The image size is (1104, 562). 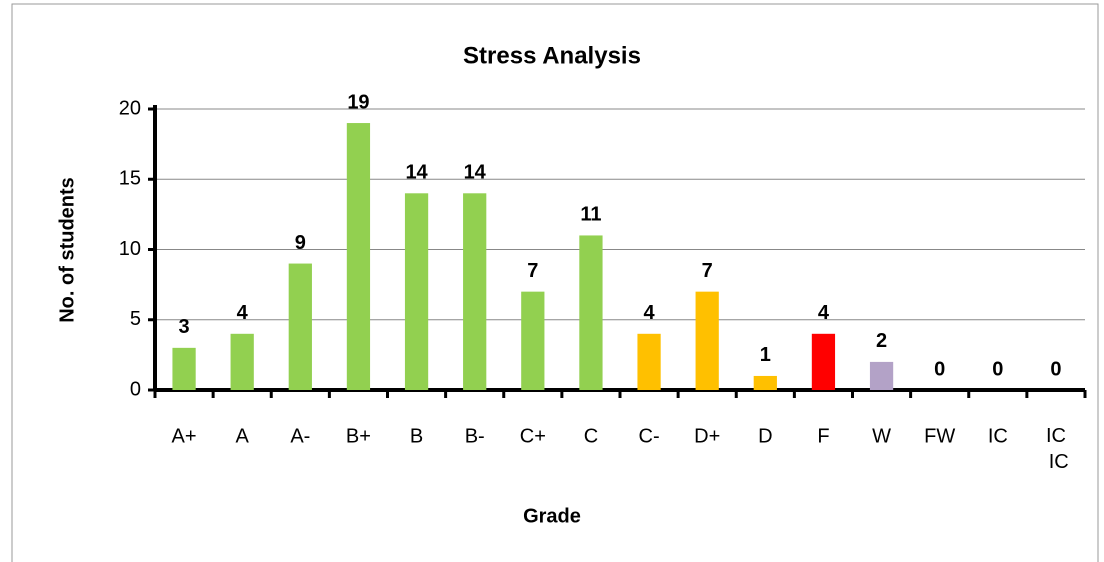 What do you see at coordinates (130, 108) in the screenshot?
I see `y-tick-label: 20` at bounding box center [130, 108].